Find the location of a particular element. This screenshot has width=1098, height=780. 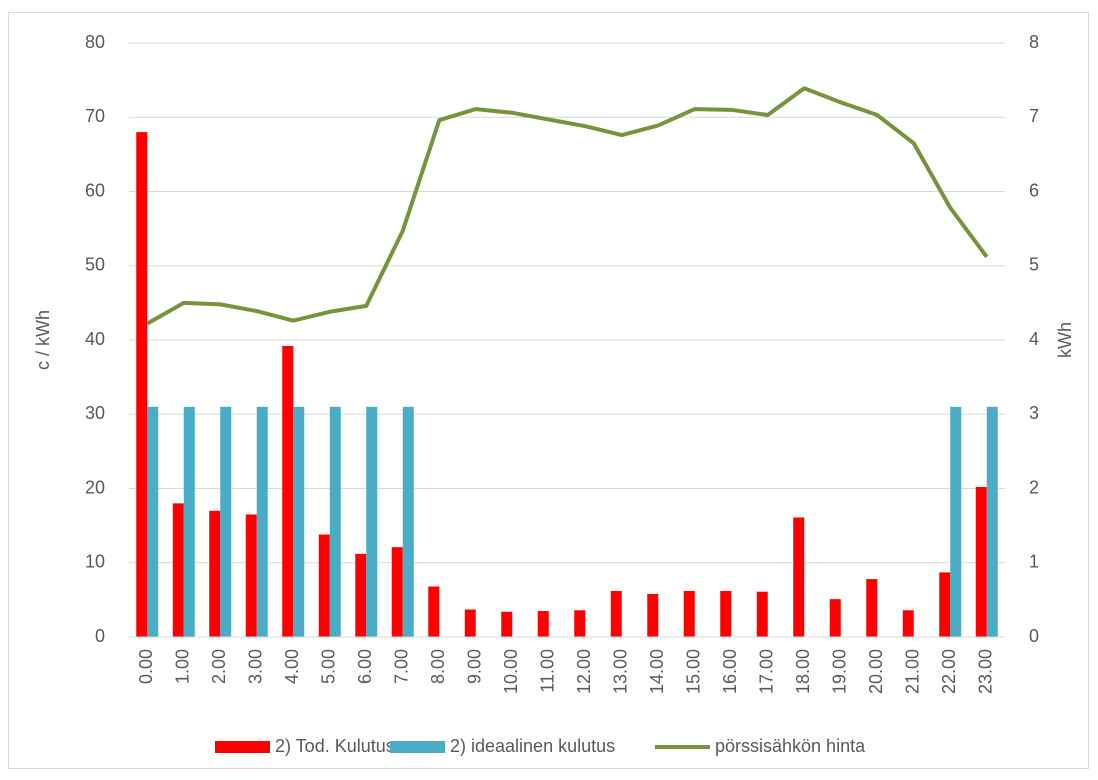

y-tick-label: 60 is located at coordinates (95, 190).